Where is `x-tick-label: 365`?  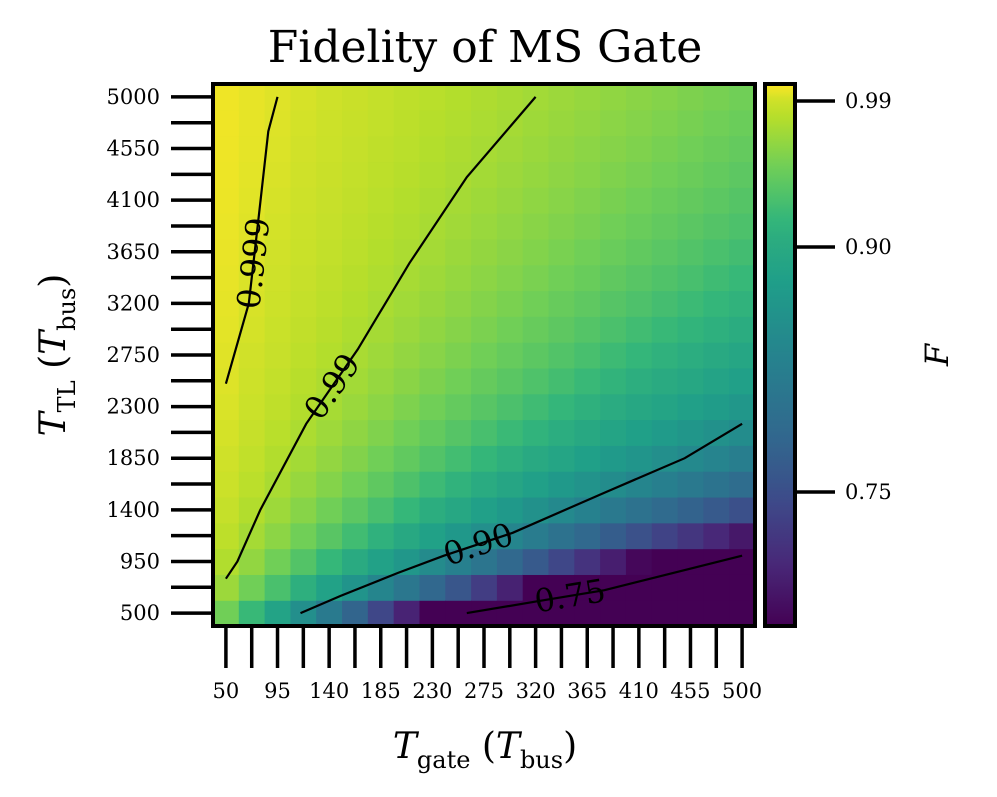 x-tick-label: 365 is located at coordinates (587, 691).